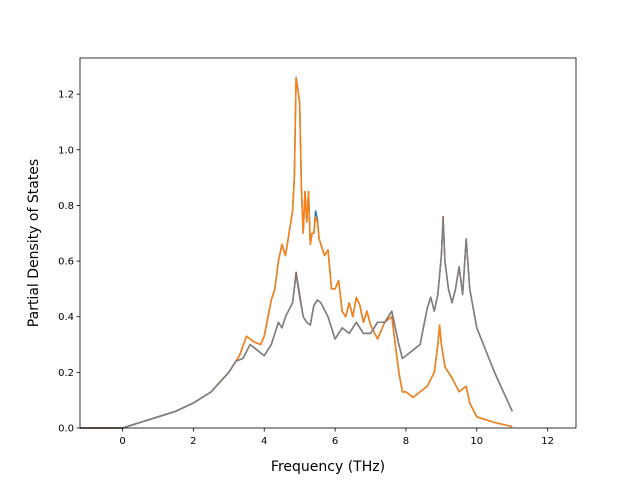 The width and height of the screenshot is (640, 480). I want to click on x-tick-label: 4, so click(264, 441).